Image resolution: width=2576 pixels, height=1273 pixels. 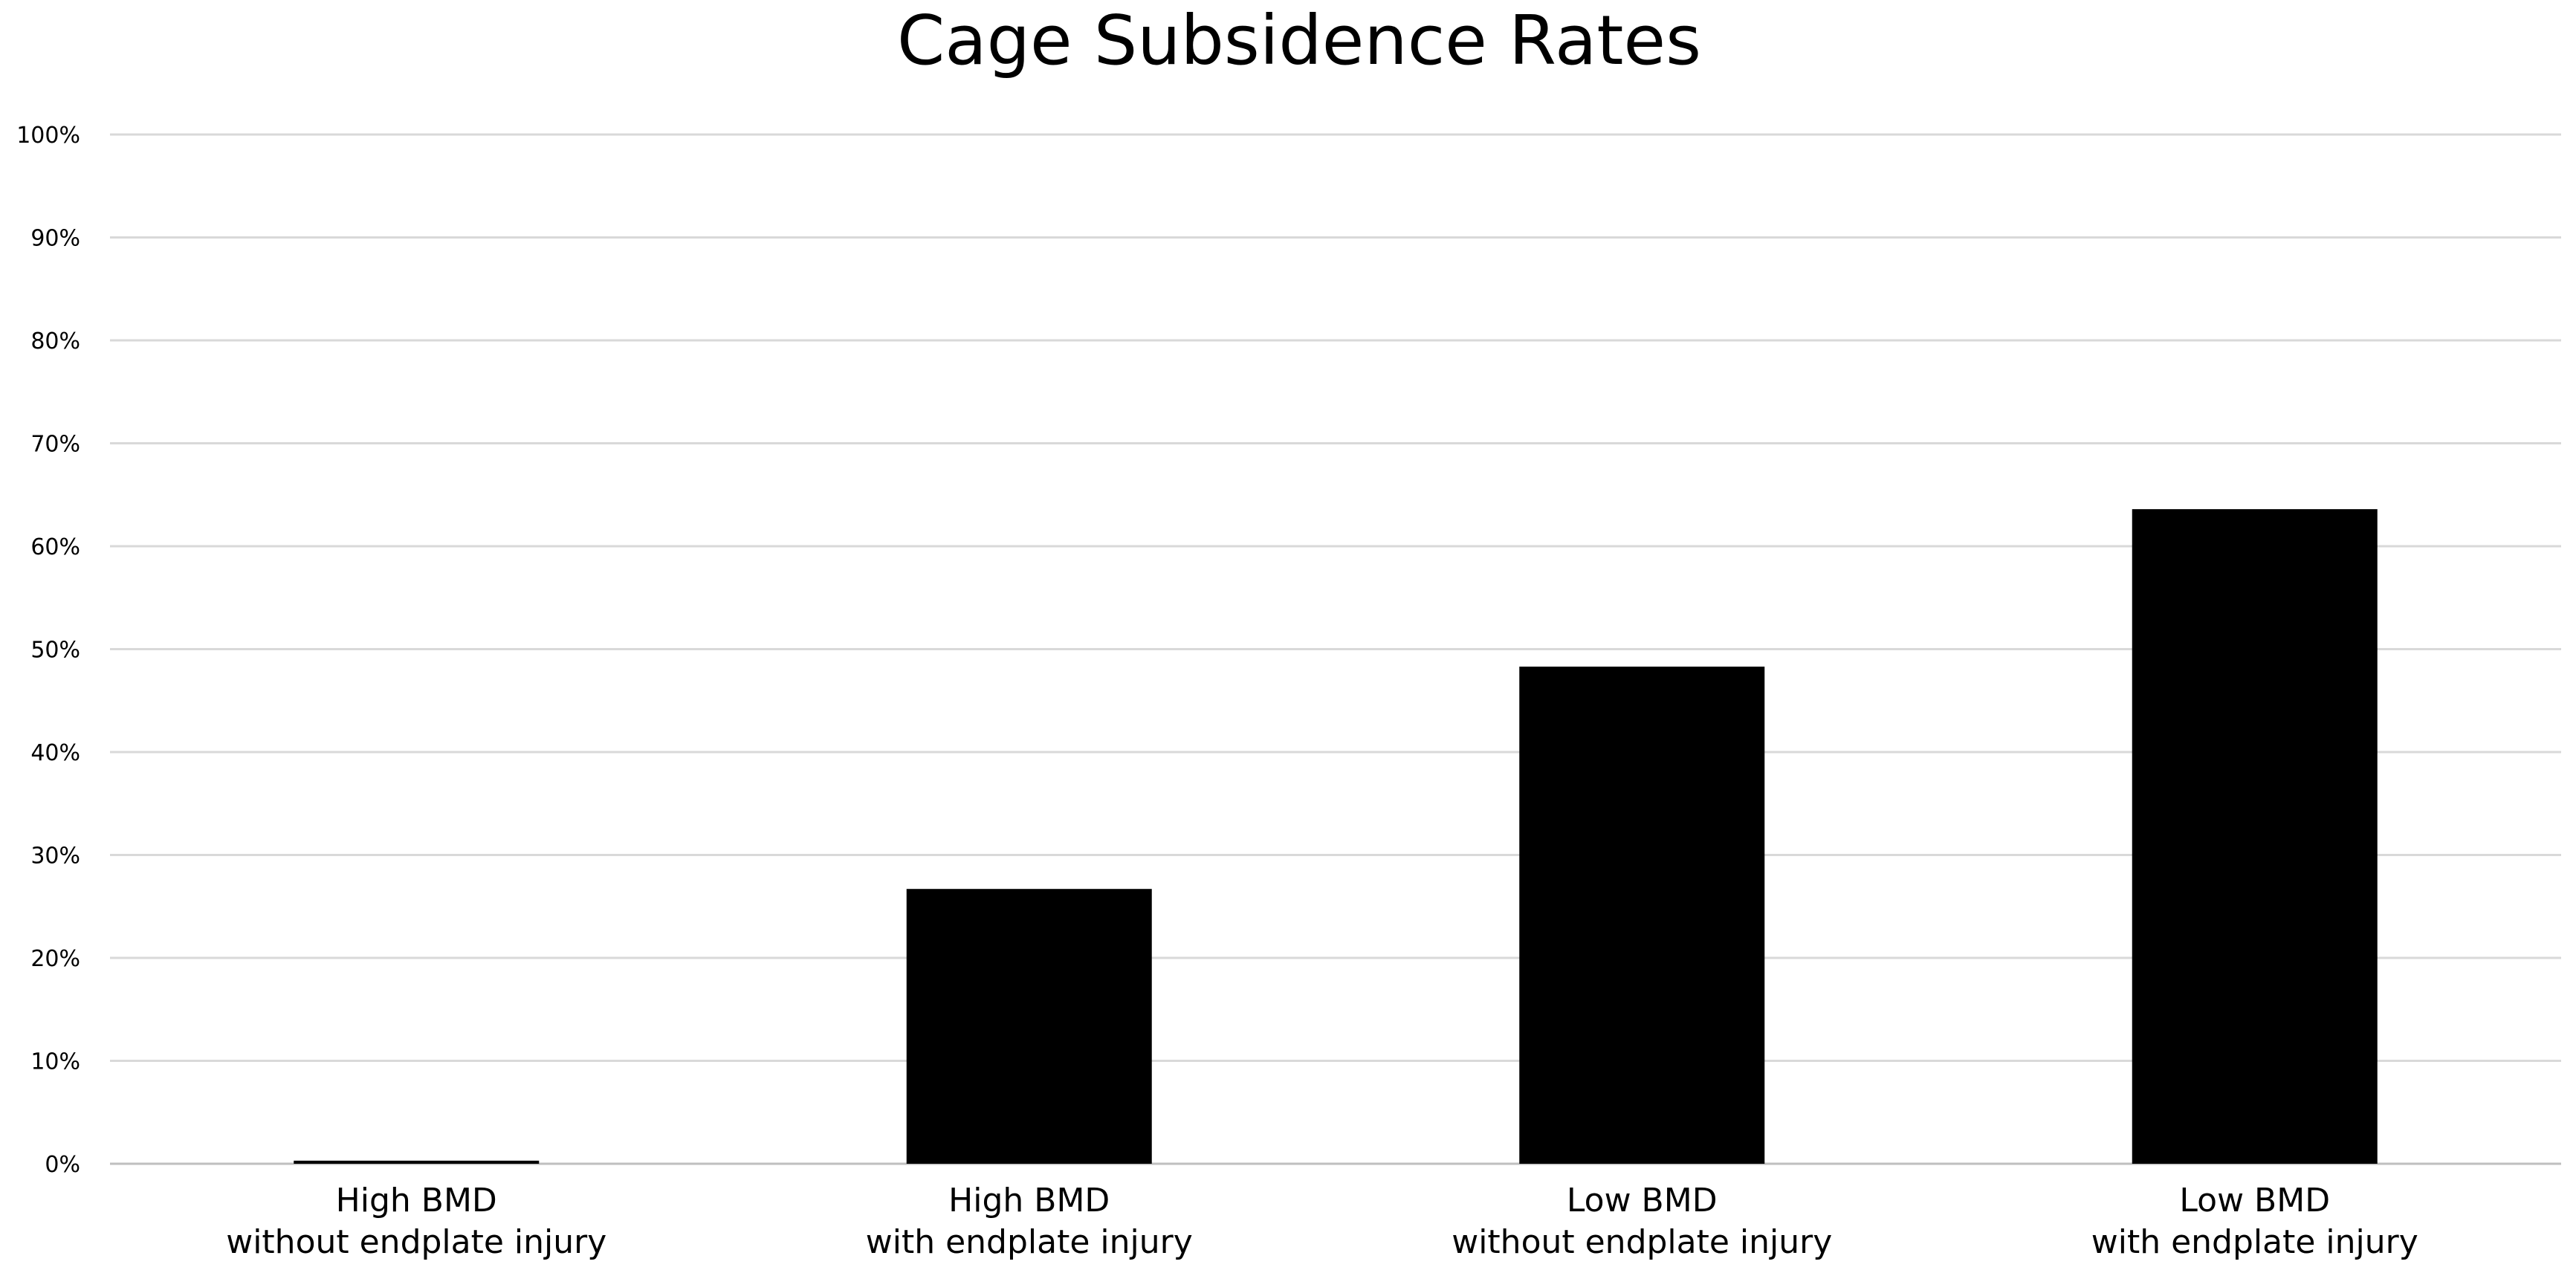 What do you see at coordinates (63, 1165) in the screenshot?
I see `y-tick-label: 0%` at bounding box center [63, 1165].